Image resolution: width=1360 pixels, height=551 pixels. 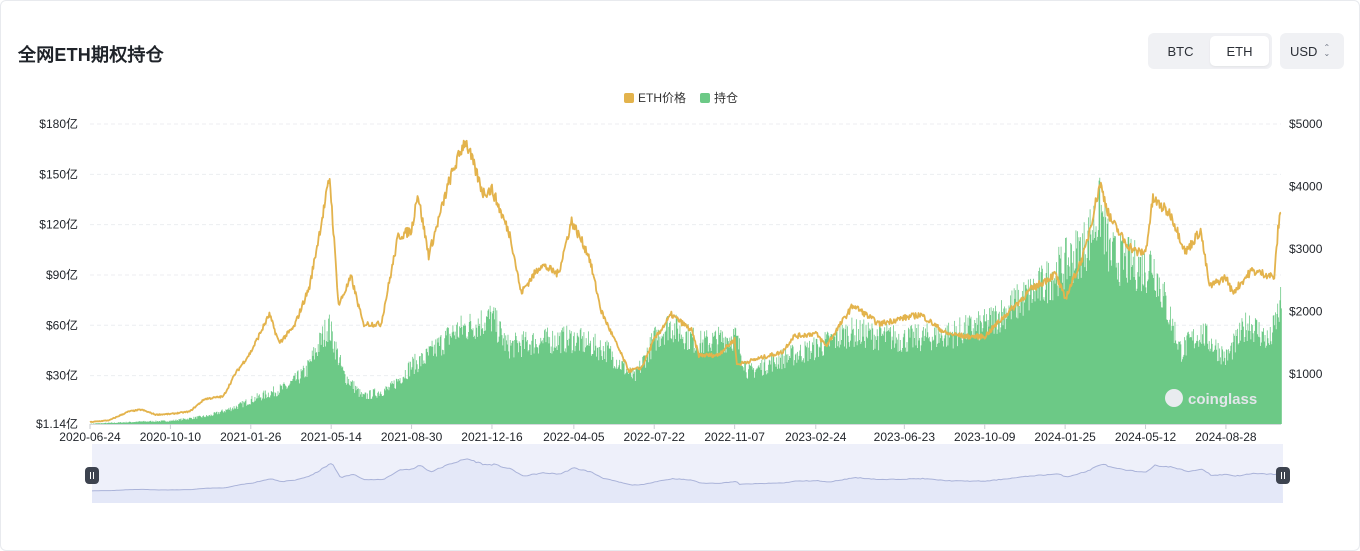 What do you see at coordinates (91, 55) in the screenshot?
I see `page-title: 全网ETH期权持仓` at bounding box center [91, 55].